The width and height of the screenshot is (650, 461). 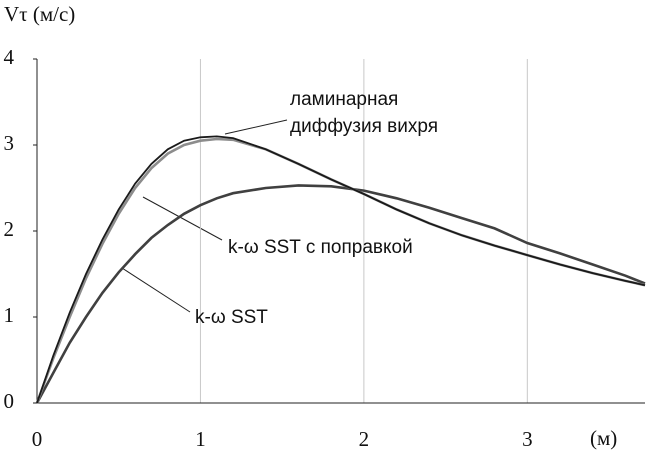 I want to click on y-axis-title: Vτ (м/с), so click(x=39, y=14).